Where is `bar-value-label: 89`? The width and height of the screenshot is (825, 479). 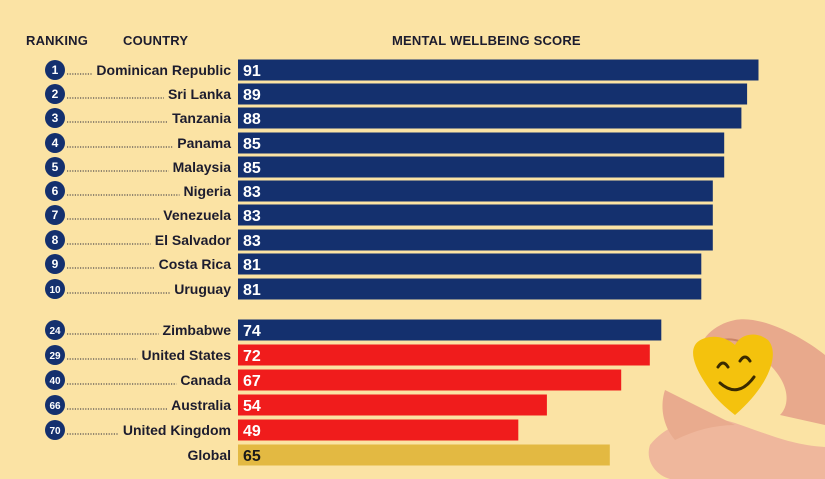
bar-value-label: 89 is located at coordinates (252, 95).